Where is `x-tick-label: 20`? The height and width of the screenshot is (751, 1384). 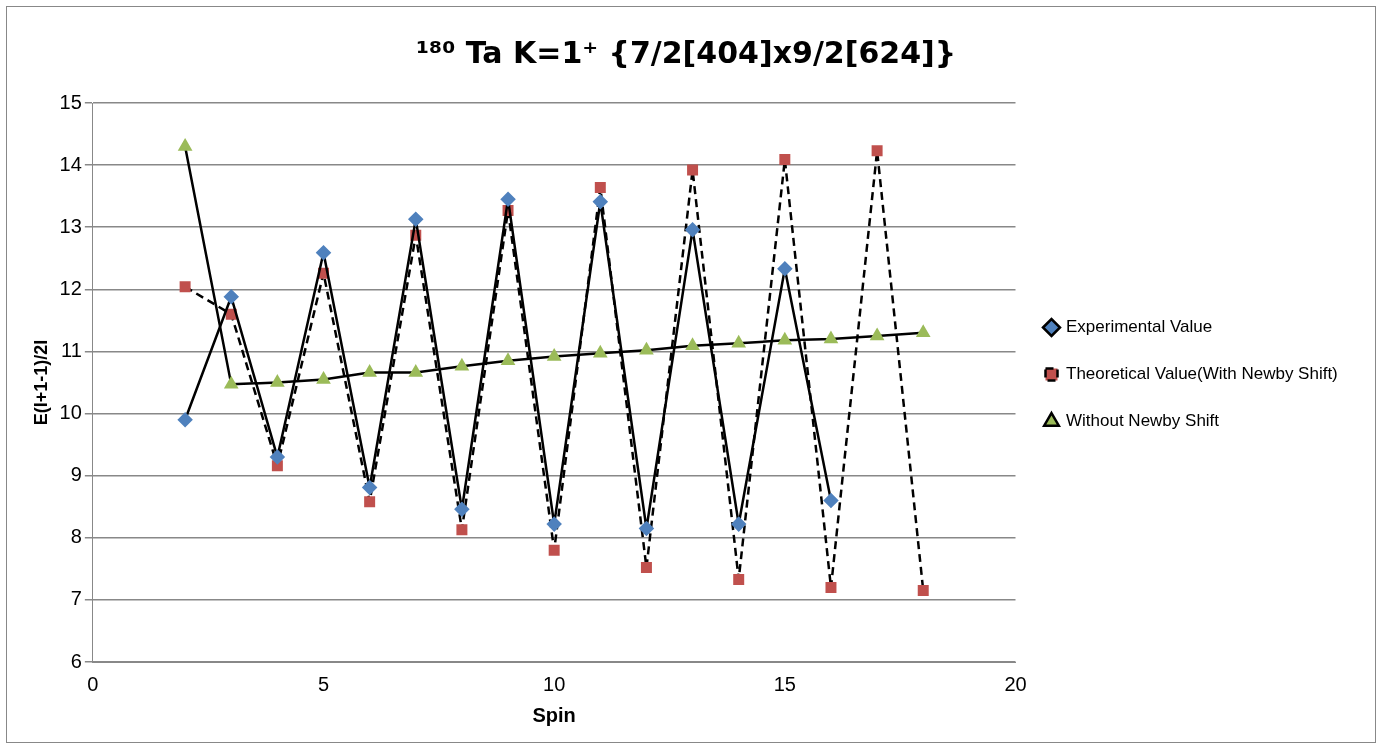 x-tick-label: 20 is located at coordinates (1015, 683).